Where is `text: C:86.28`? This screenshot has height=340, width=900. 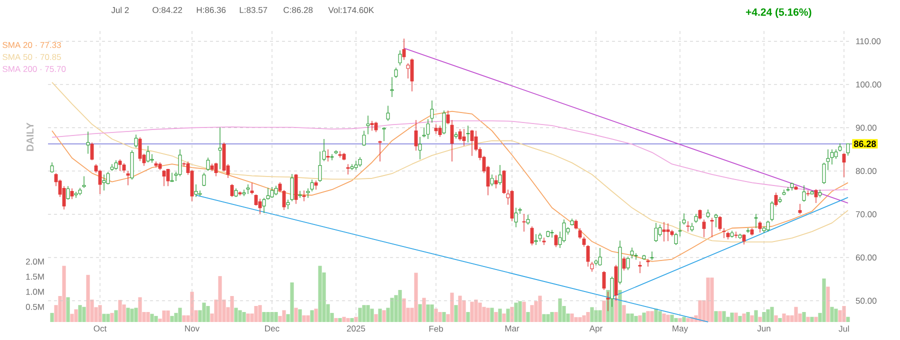
text: C:86.28 is located at coordinates (298, 9).